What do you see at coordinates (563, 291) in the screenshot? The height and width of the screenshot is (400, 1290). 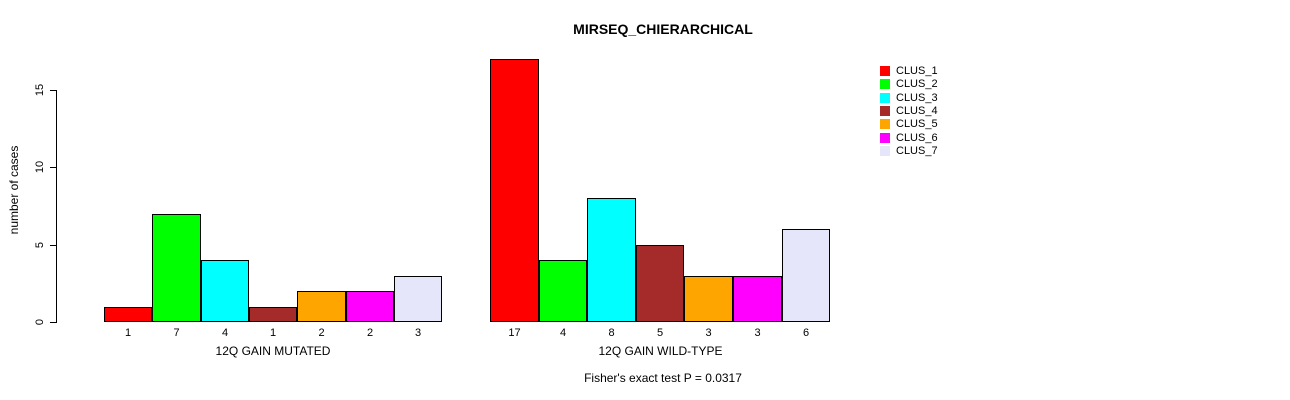 I see `bar-clus_2-wildtype` at bounding box center [563, 291].